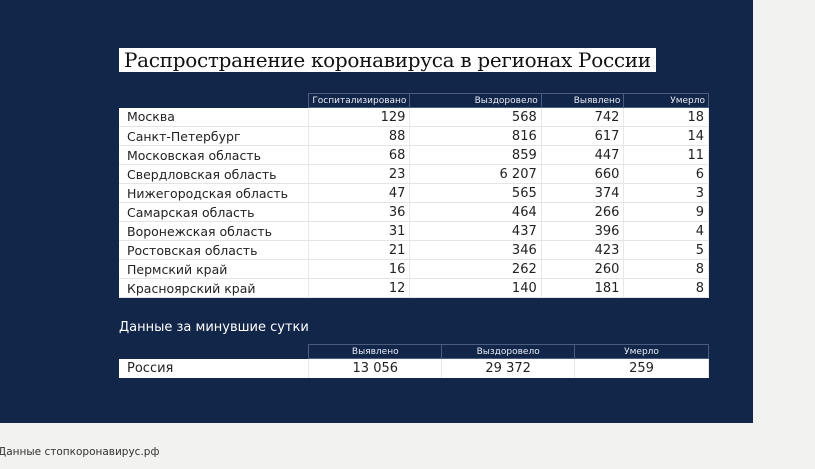  Describe the element at coordinates (641, 351) in the screenshot. I see `daily-header-died: Умерло` at that location.